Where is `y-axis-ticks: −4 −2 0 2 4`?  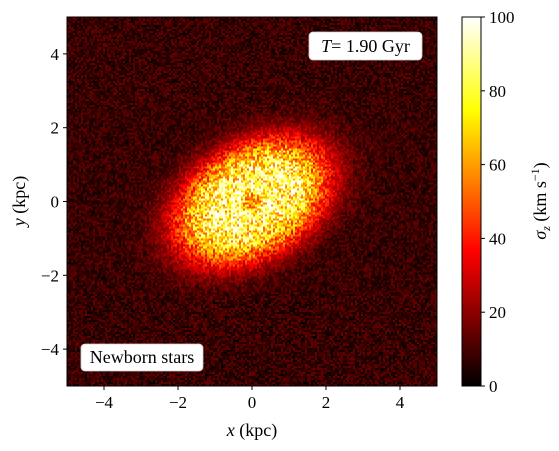
y-axis-ticks: −4 −2 0 2 4 is located at coordinates (54, 202).